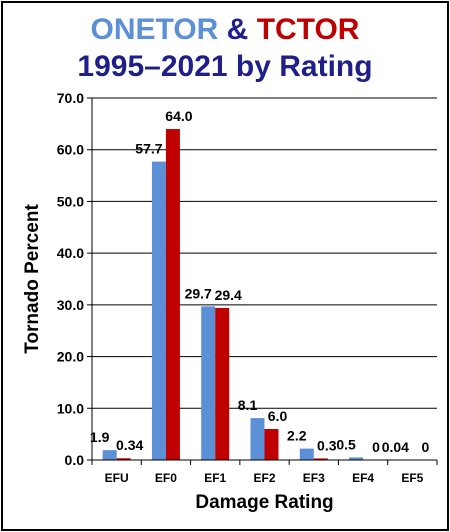  Describe the element at coordinates (248, 405) in the screenshot. I see `data-label-onetor: 8.1` at that location.